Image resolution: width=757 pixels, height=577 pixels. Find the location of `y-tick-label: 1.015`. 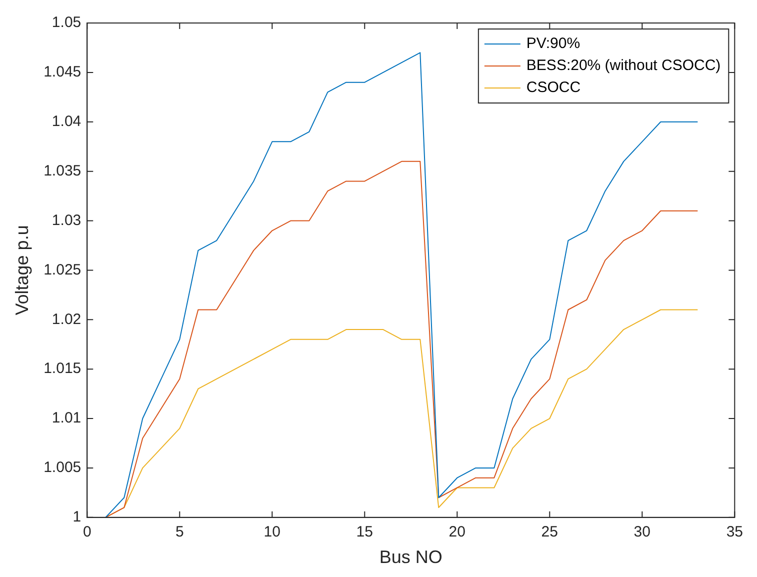

y-tick-label: 1.015 is located at coordinates (63, 369).